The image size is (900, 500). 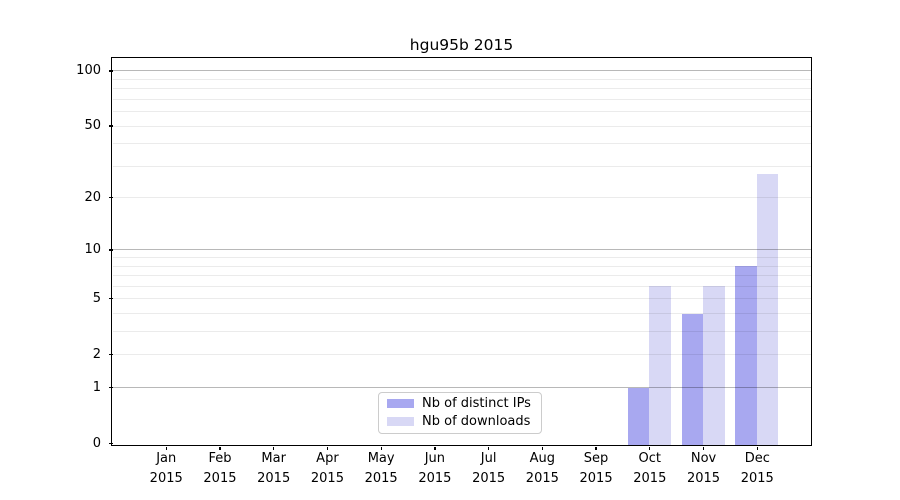 I want to click on y-tick-label: 50, so click(x=92, y=126).